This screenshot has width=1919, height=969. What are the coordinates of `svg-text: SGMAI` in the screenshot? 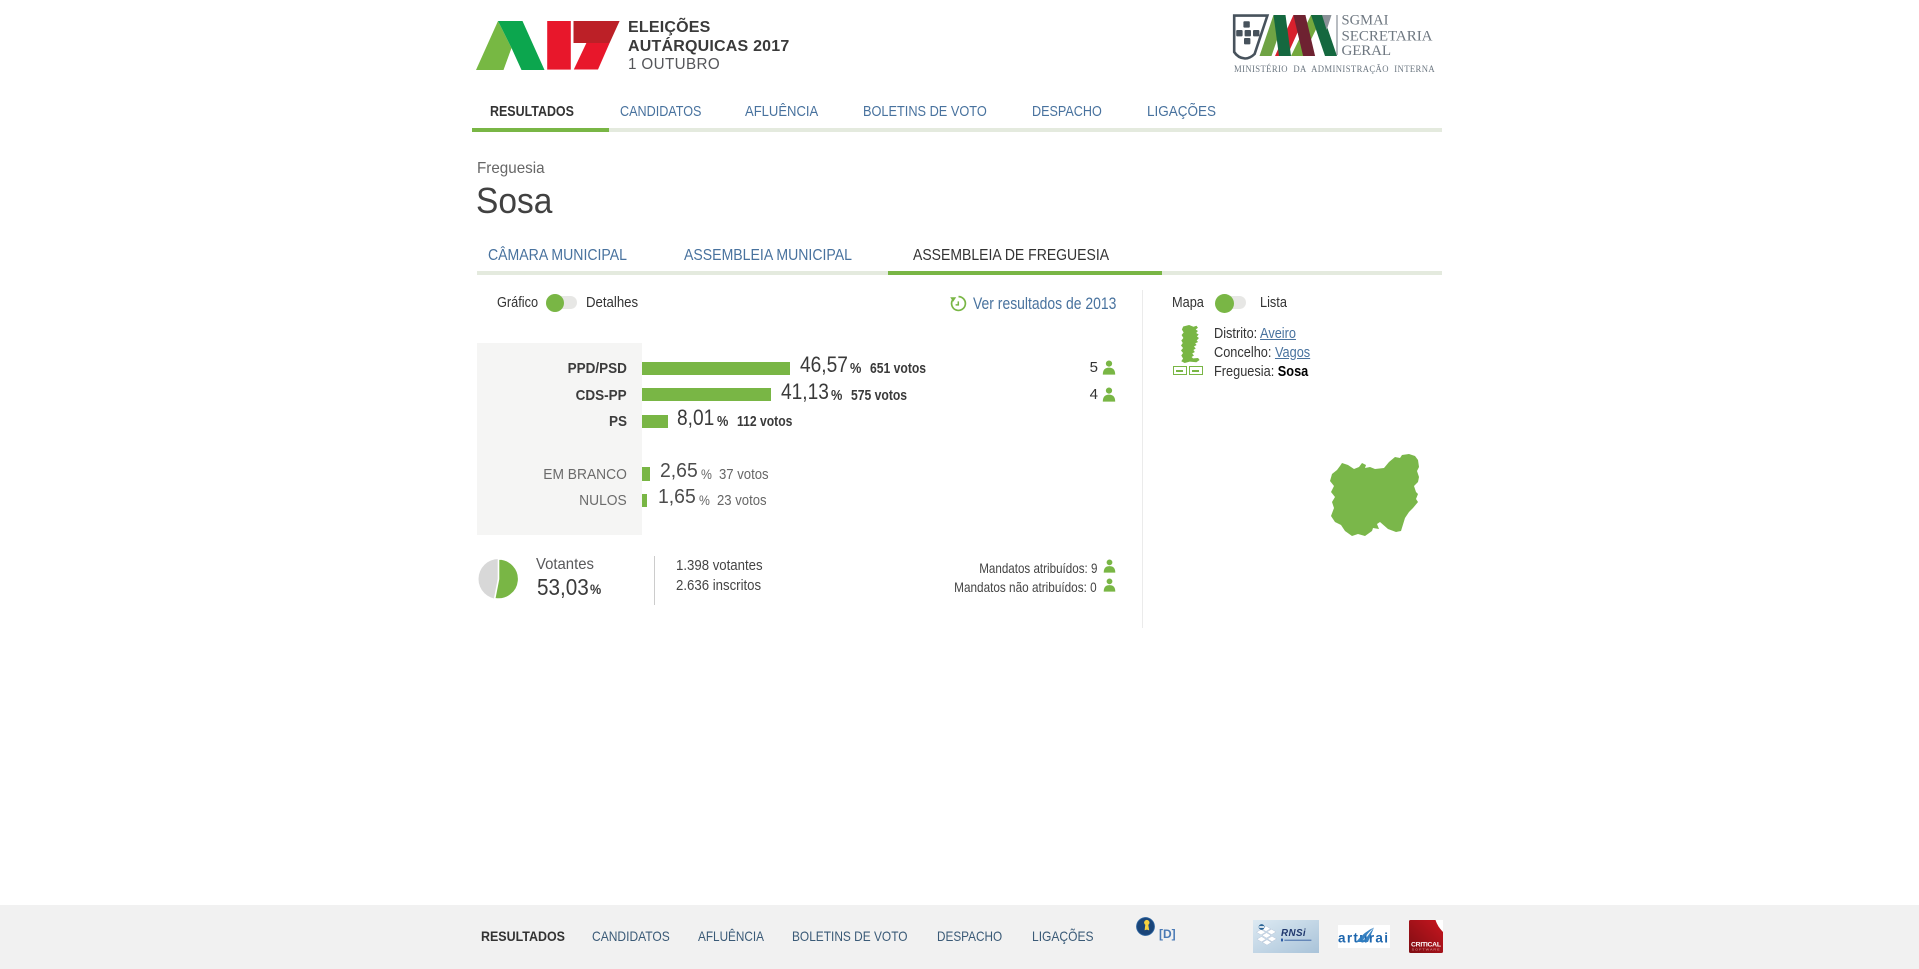 It's located at (1365, 21).